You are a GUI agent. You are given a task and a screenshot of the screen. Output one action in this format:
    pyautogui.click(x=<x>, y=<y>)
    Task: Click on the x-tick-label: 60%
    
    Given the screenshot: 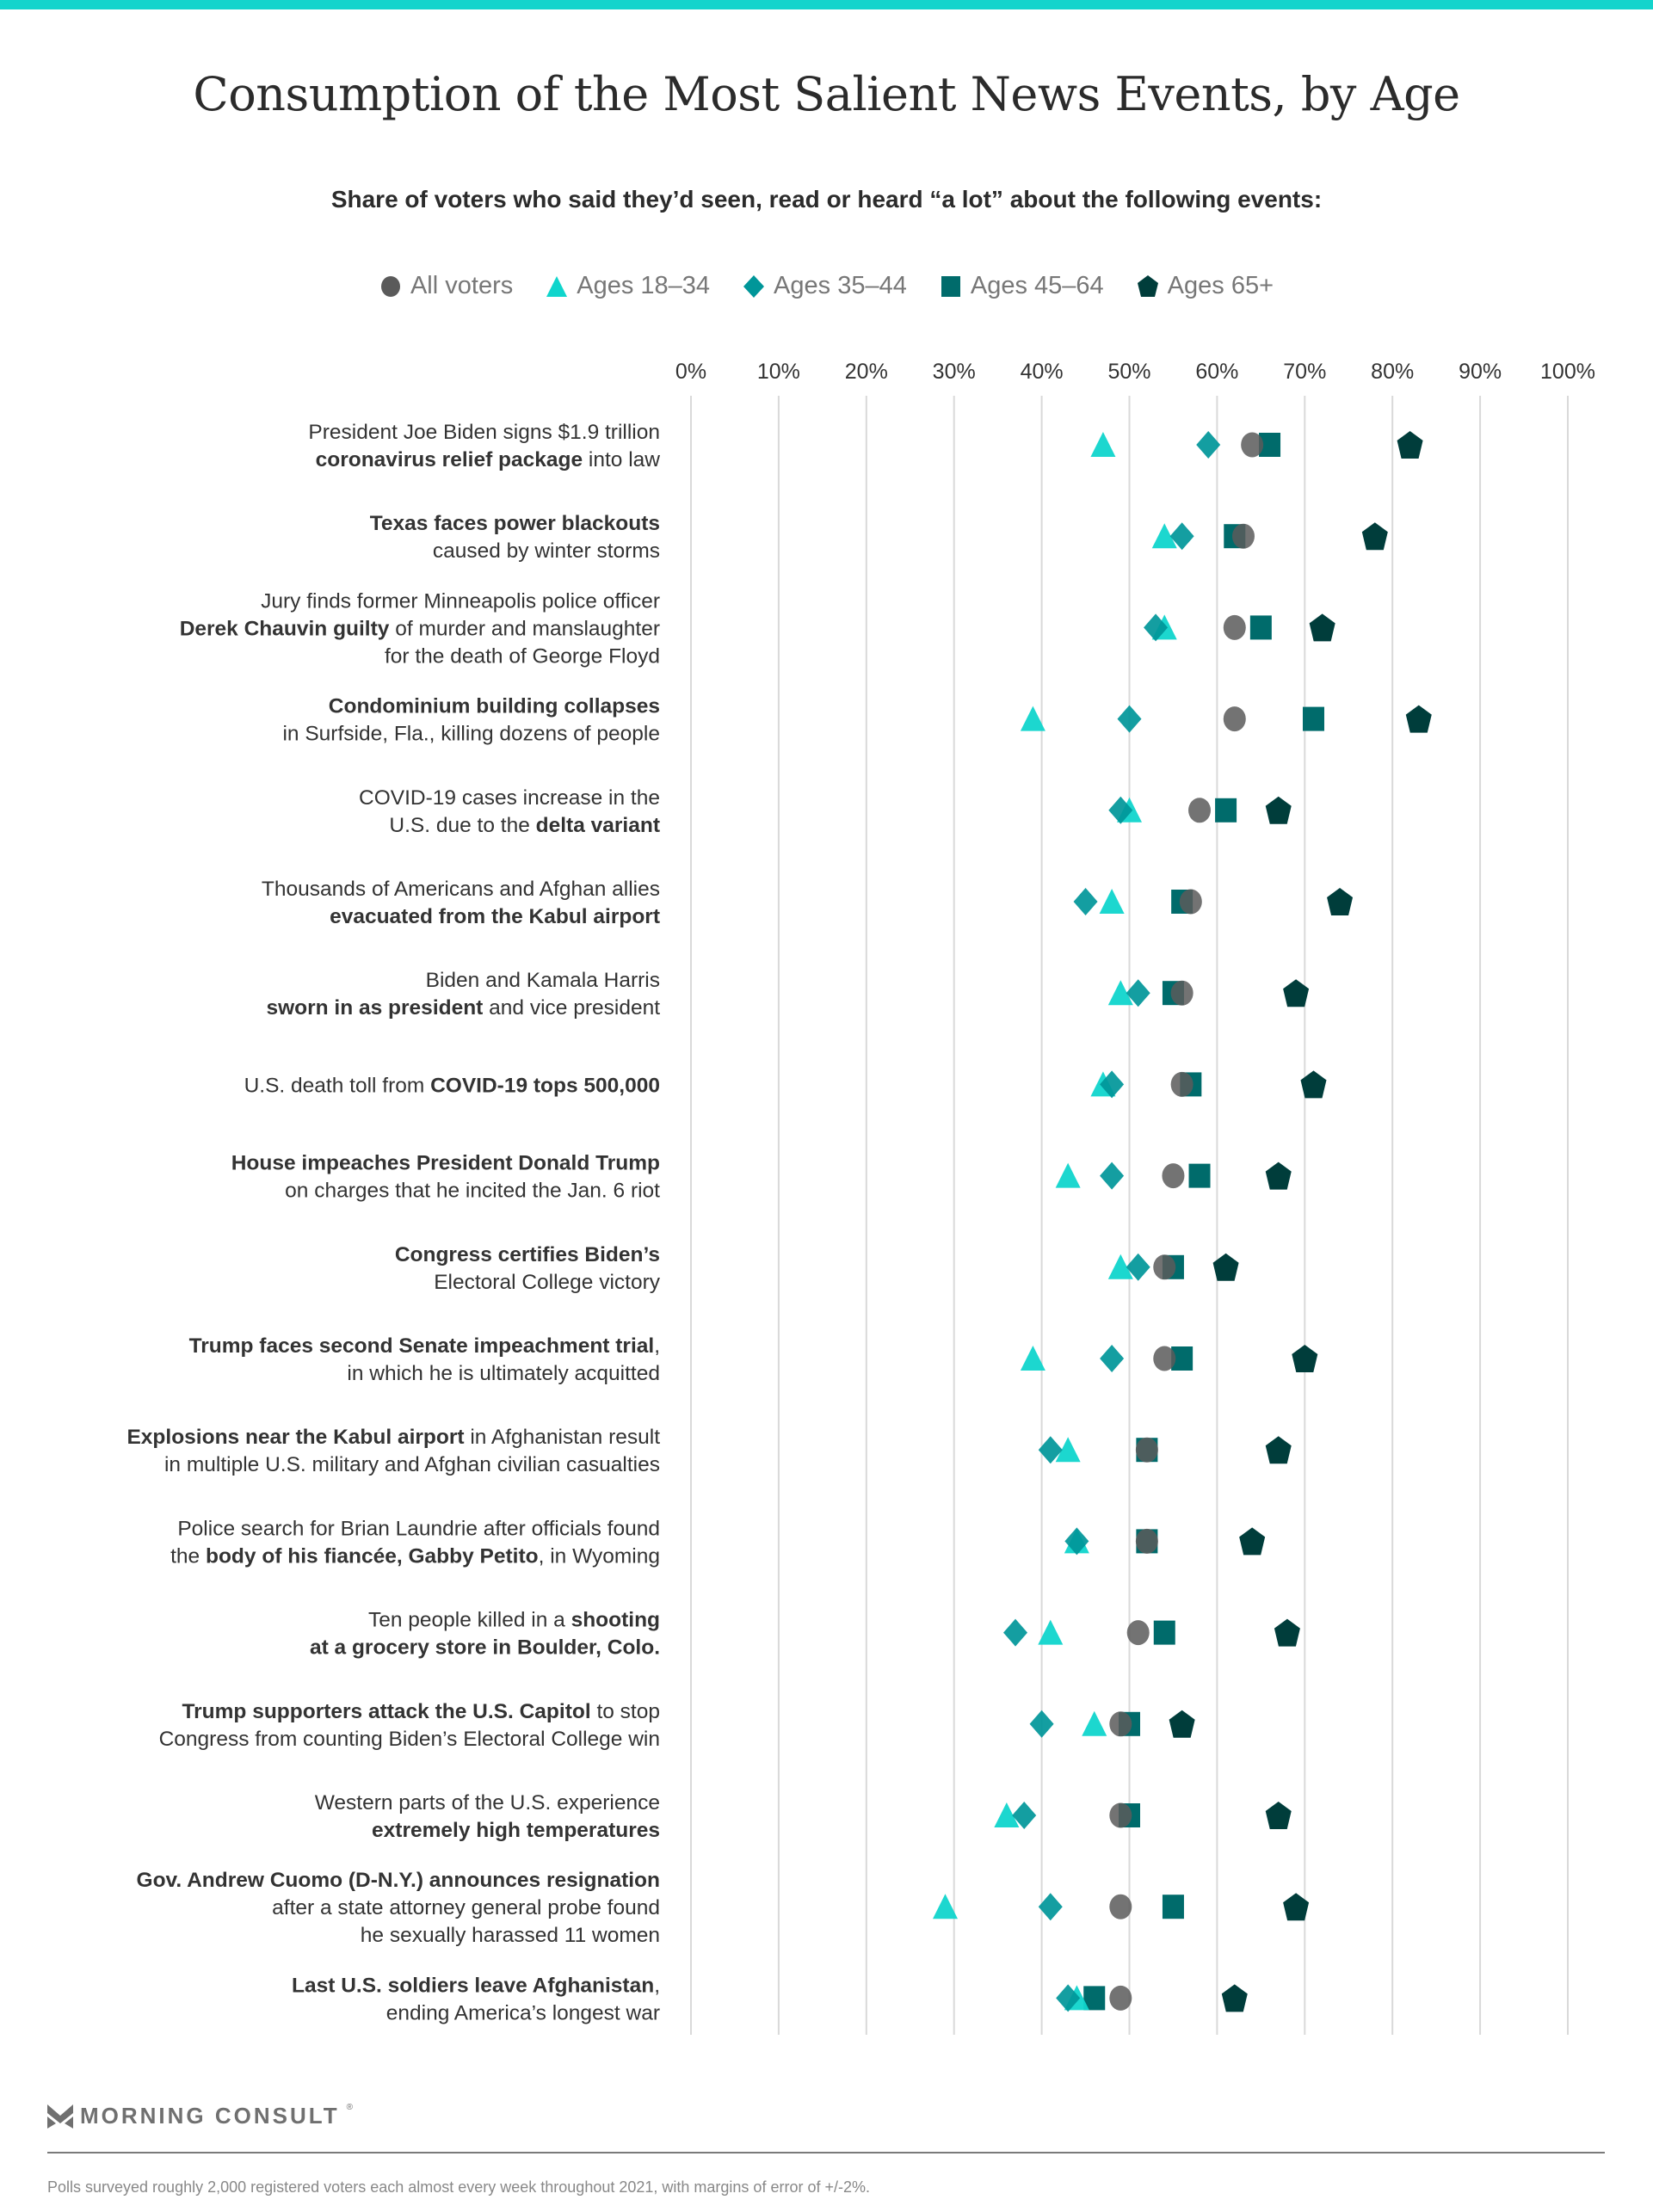 What is the action you would take?
    pyautogui.click(x=1216, y=372)
    